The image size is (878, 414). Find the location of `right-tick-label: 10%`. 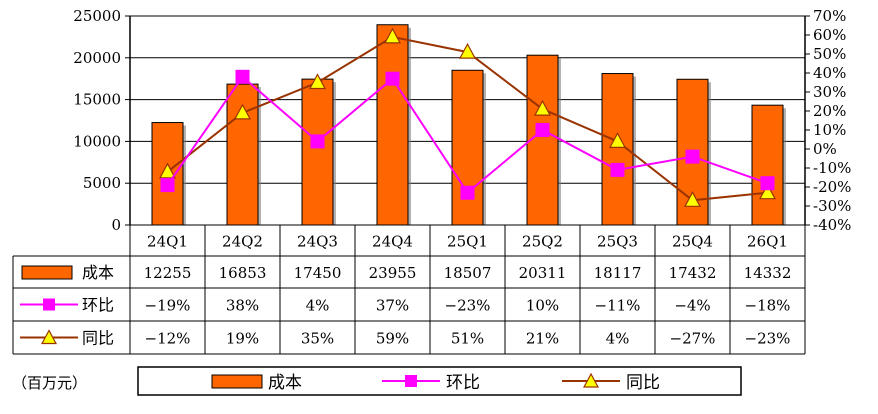

right-tick-label: 10% is located at coordinates (829, 130).